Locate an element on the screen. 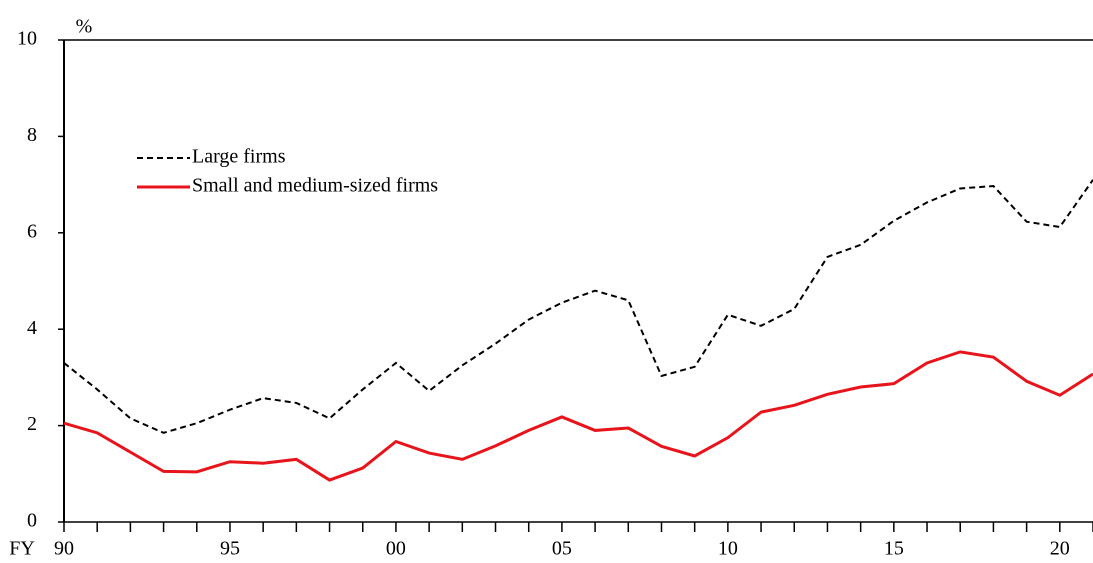 This screenshot has height=563, width=1093. y-tick-label: 10 is located at coordinates (27, 39).